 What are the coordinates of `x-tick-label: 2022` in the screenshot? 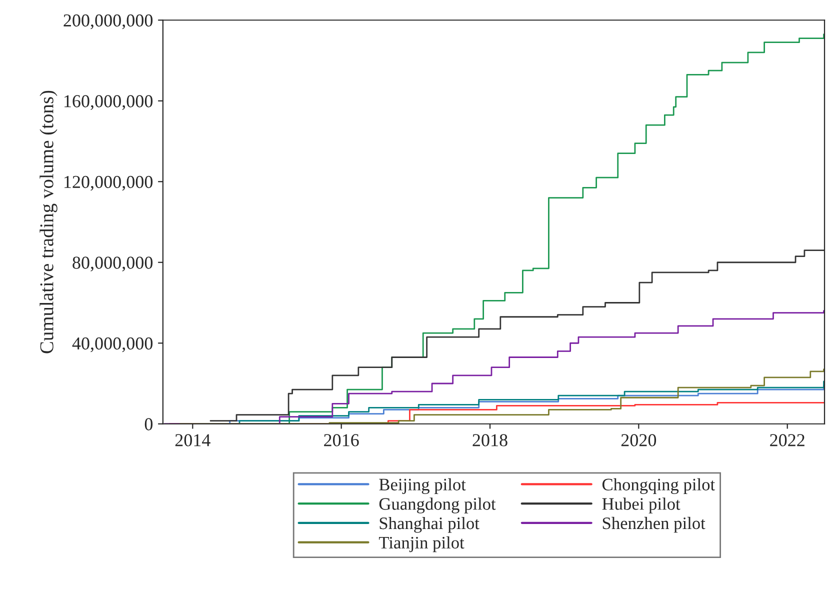 It's located at (787, 440).